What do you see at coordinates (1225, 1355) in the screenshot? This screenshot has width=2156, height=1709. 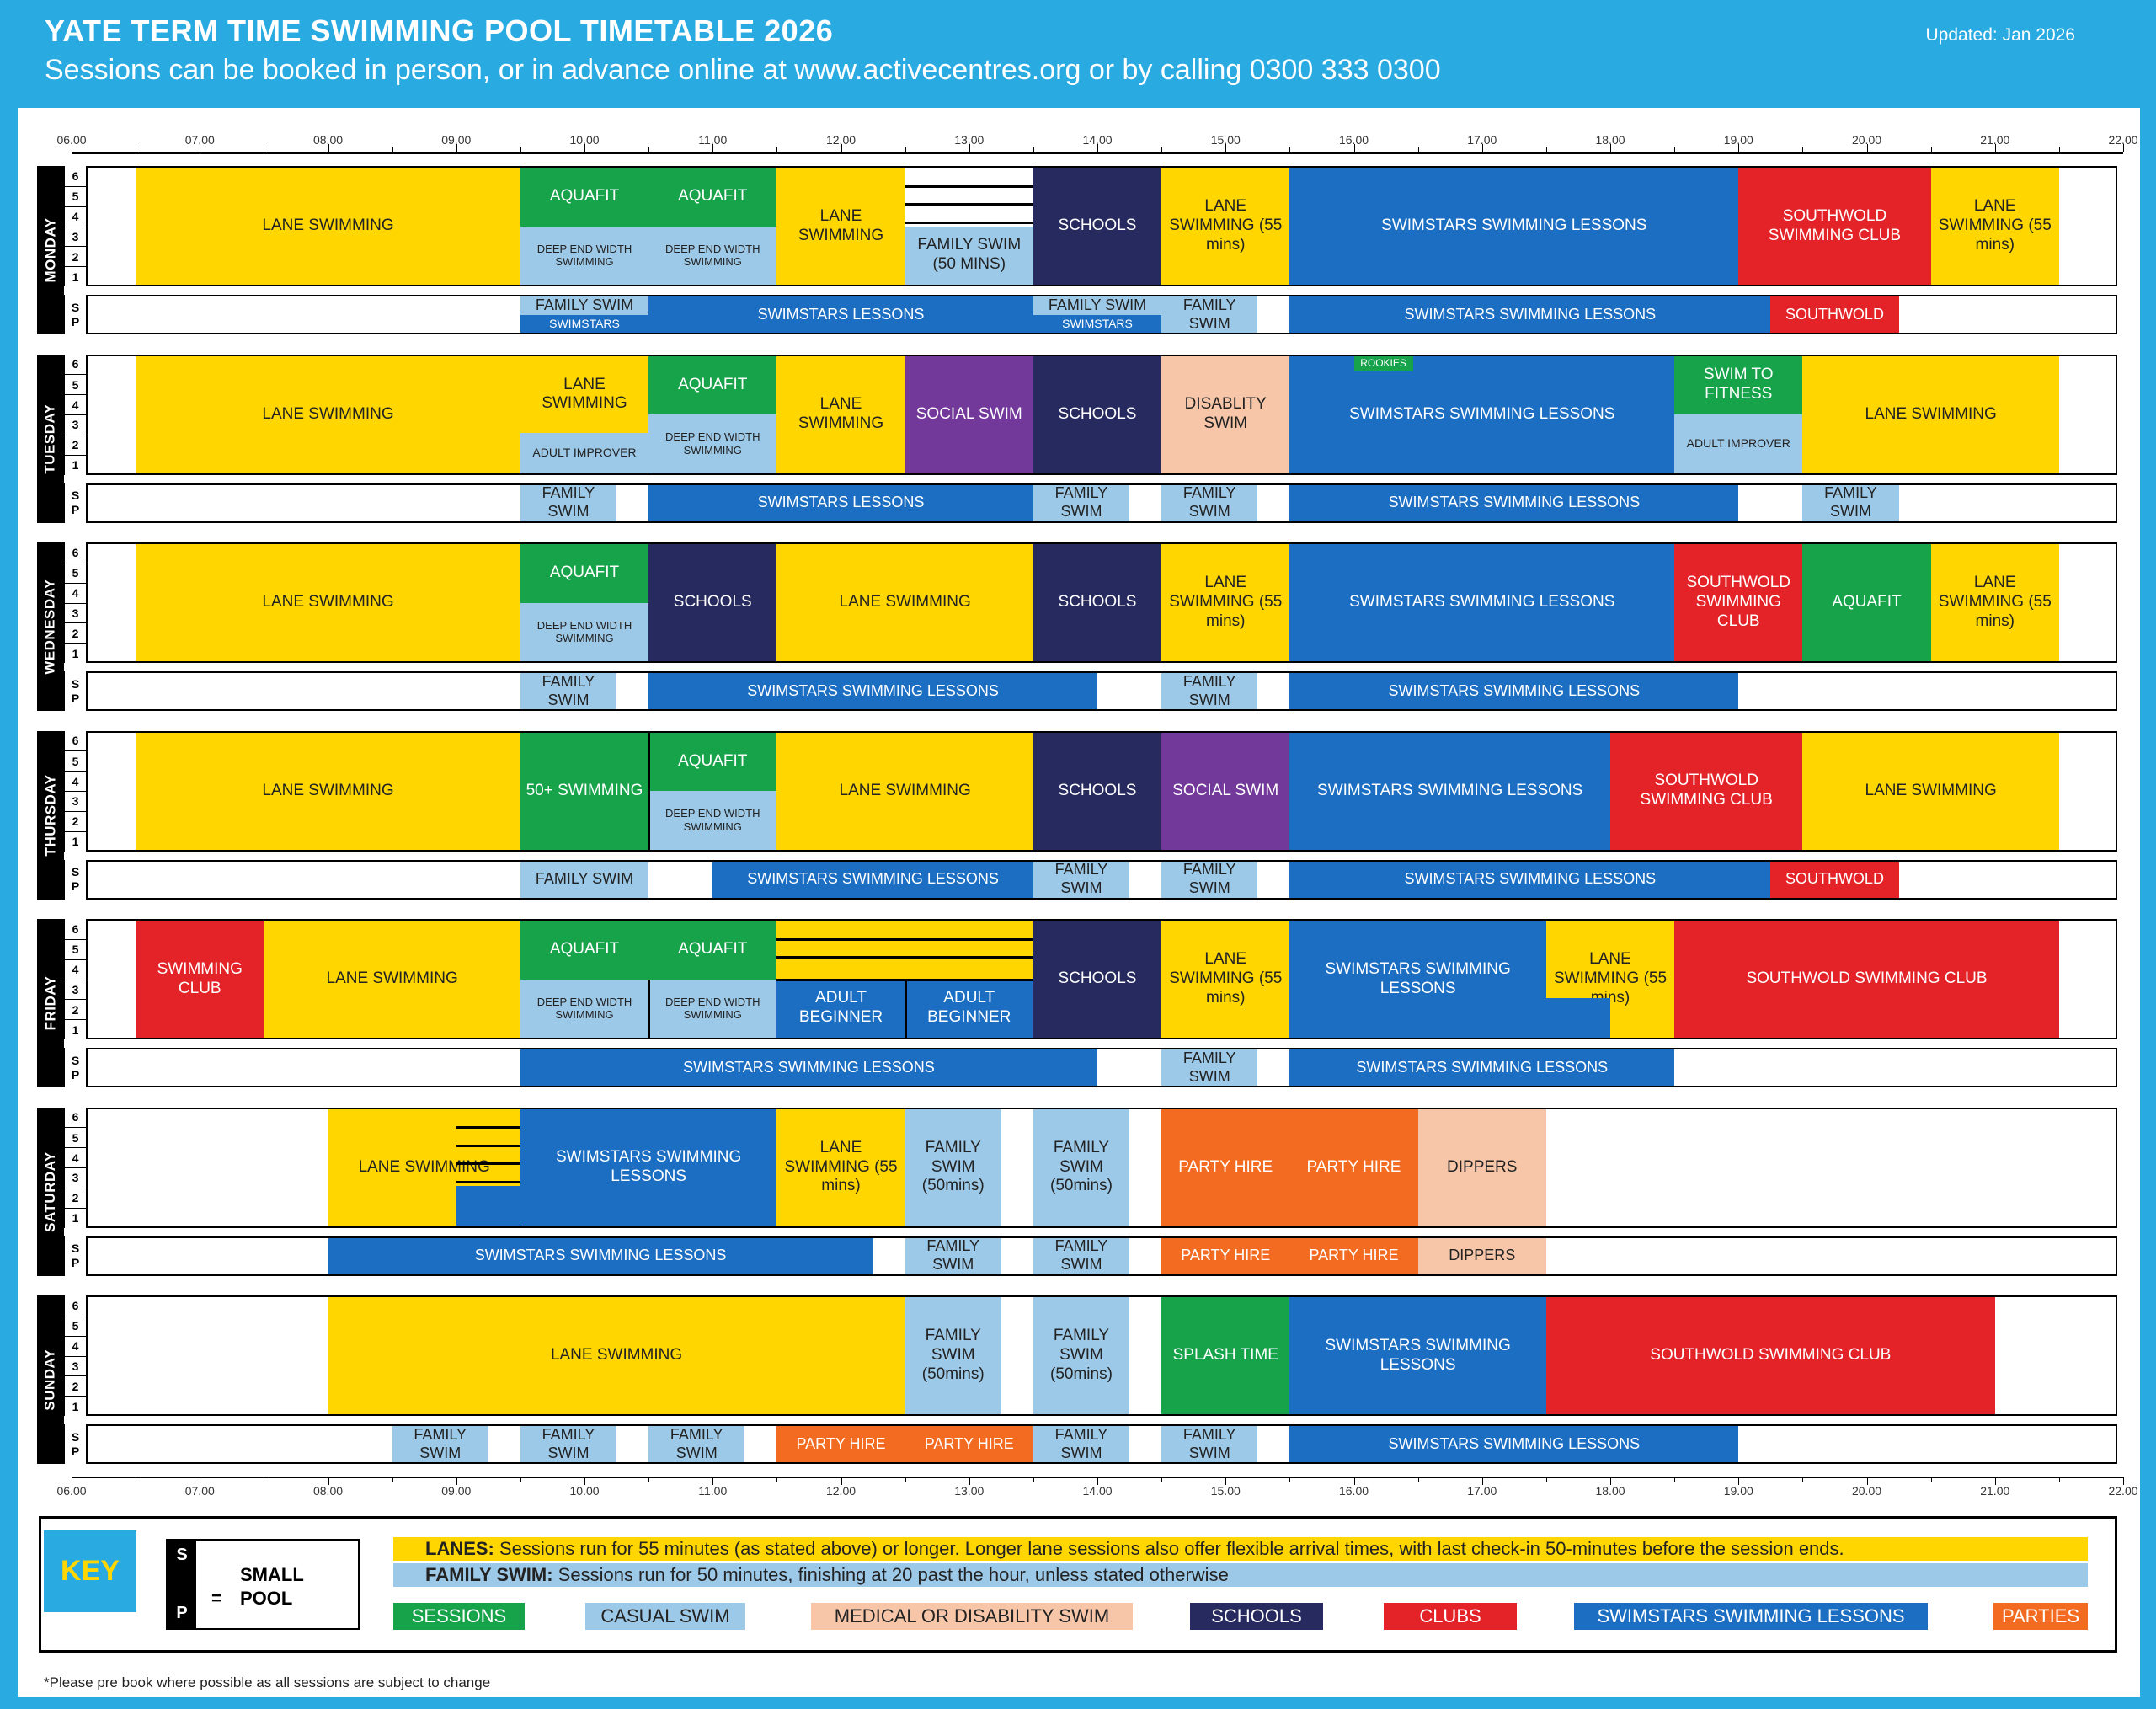 I see `main-session-splash-time: SPLASH TIME` at bounding box center [1225, 1355].